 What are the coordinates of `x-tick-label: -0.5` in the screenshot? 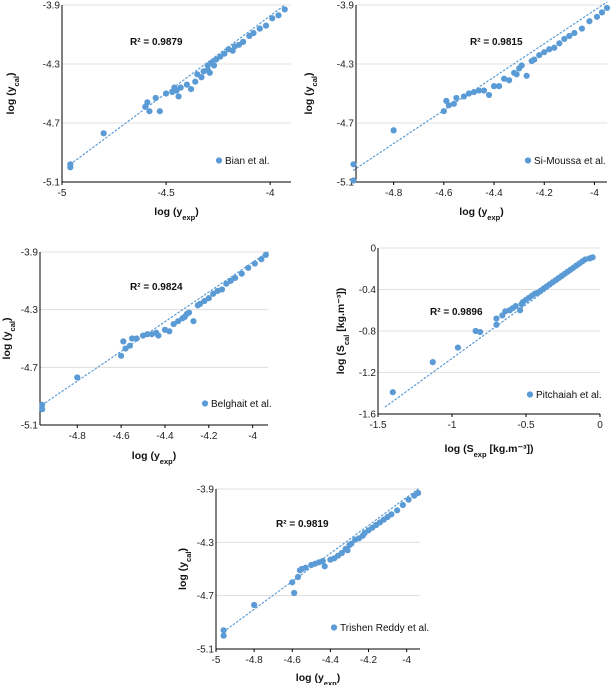 It's located at (526, 425).